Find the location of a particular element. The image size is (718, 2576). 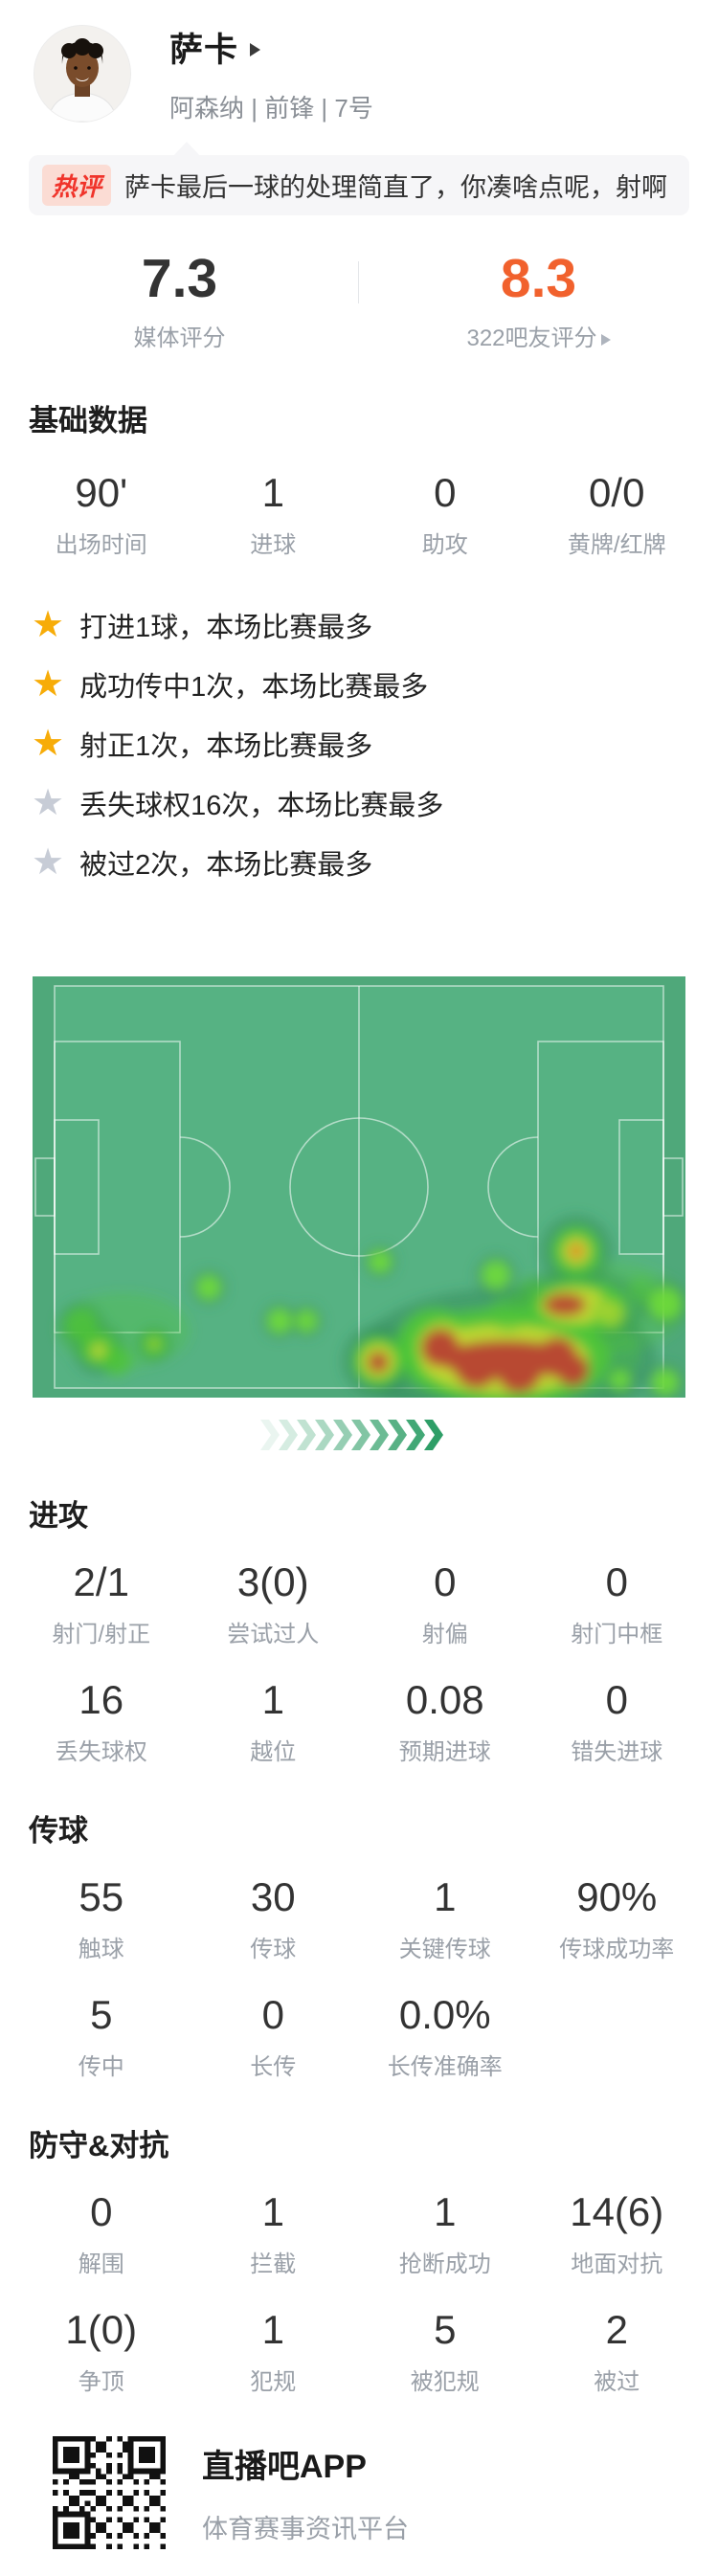

basic-stats-grid: 90' 出场时间 1 进球 0 助攻 0/0 黄牌/红牌 is located at coordinates (359, 514).